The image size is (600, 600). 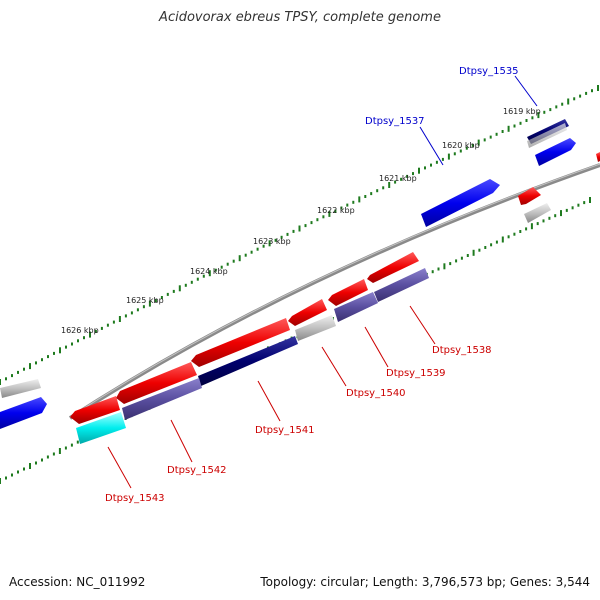 I want to click on gene-dtpsy-1542-red, so click(x=156, y=383).